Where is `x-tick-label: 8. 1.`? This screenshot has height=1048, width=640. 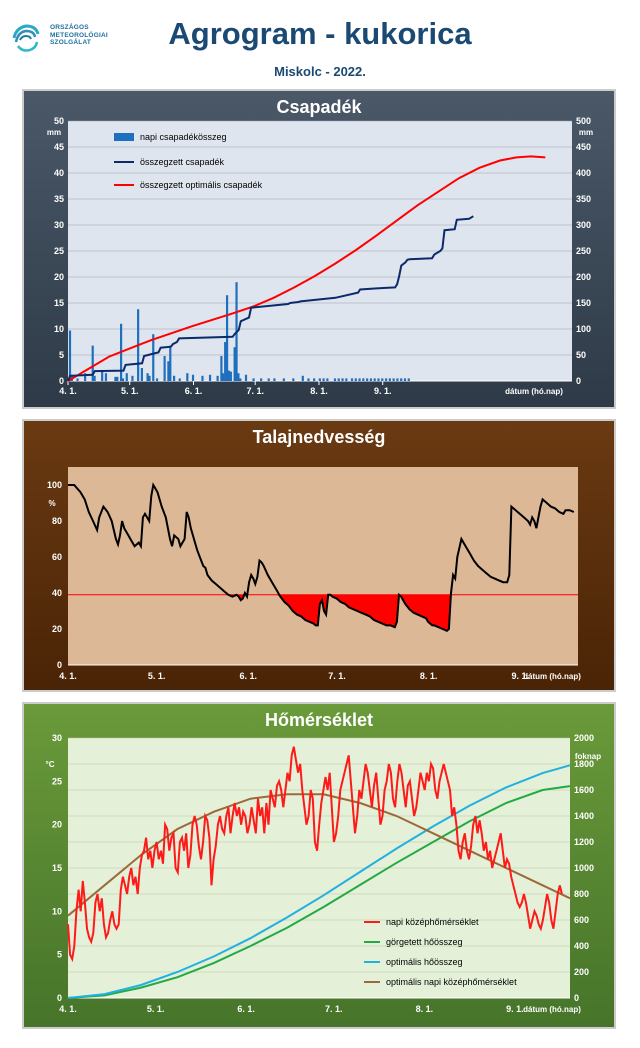
x-tick-label: 8. 1. is located at coordinates (429, 676).